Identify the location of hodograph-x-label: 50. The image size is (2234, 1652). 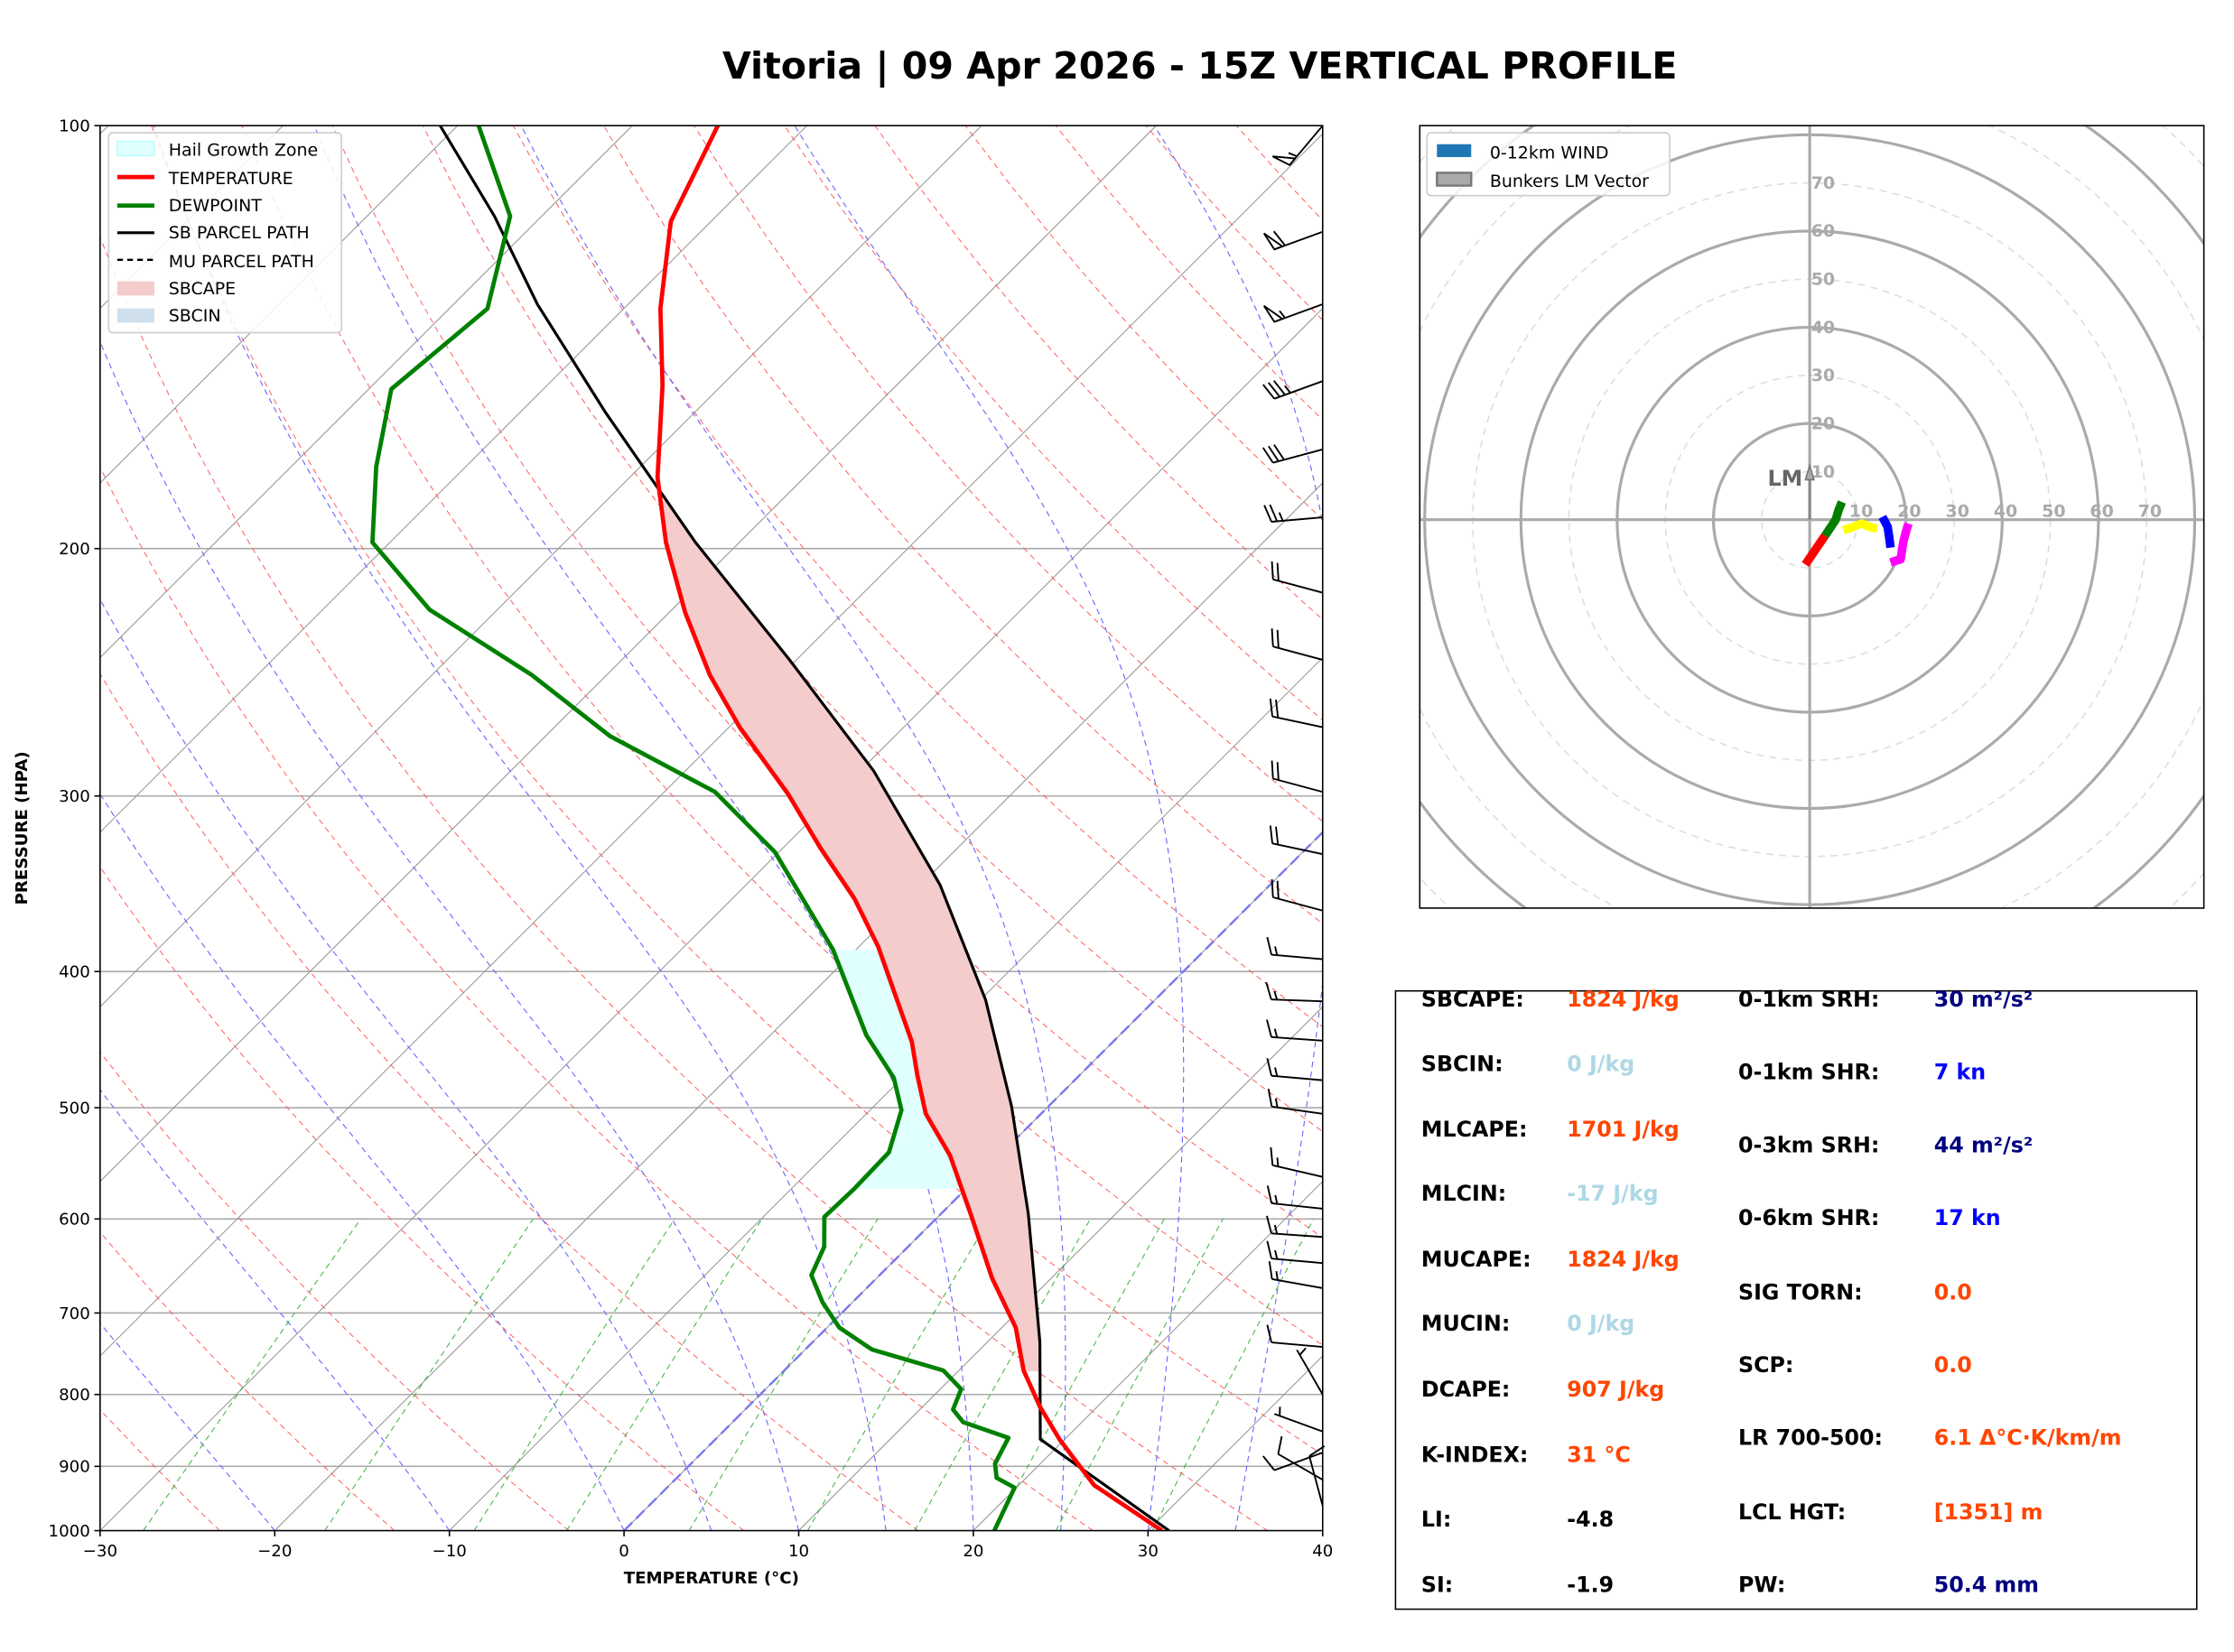
(2053, 512).